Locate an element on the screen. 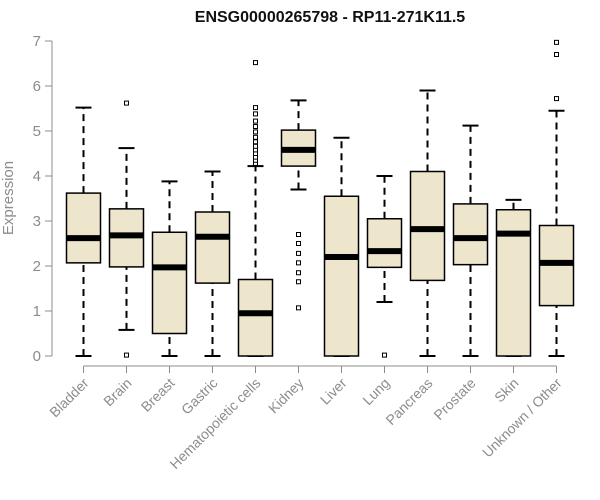 The width and height of the screenshot is (600, 500). y-tick-label: 7 is located at coordinates (37, 41).